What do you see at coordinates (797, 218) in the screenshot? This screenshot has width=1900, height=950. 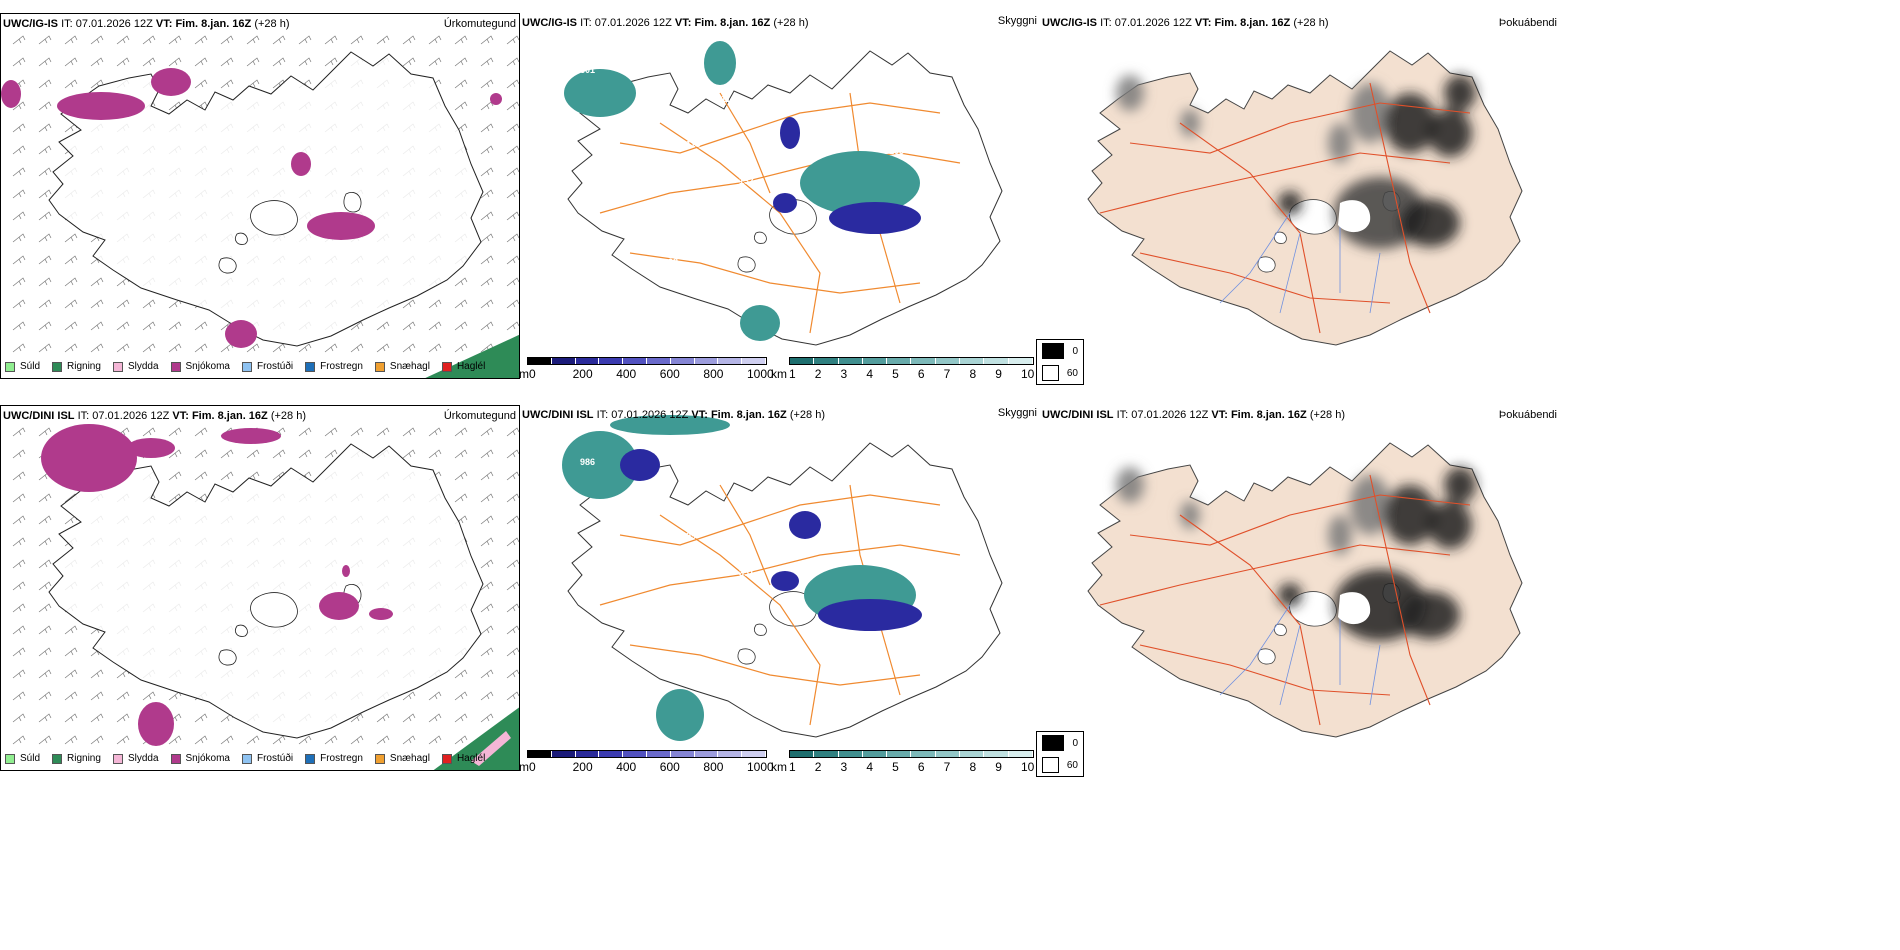 I see `visibility-value-label: 11` at bounding box center [797, 218].